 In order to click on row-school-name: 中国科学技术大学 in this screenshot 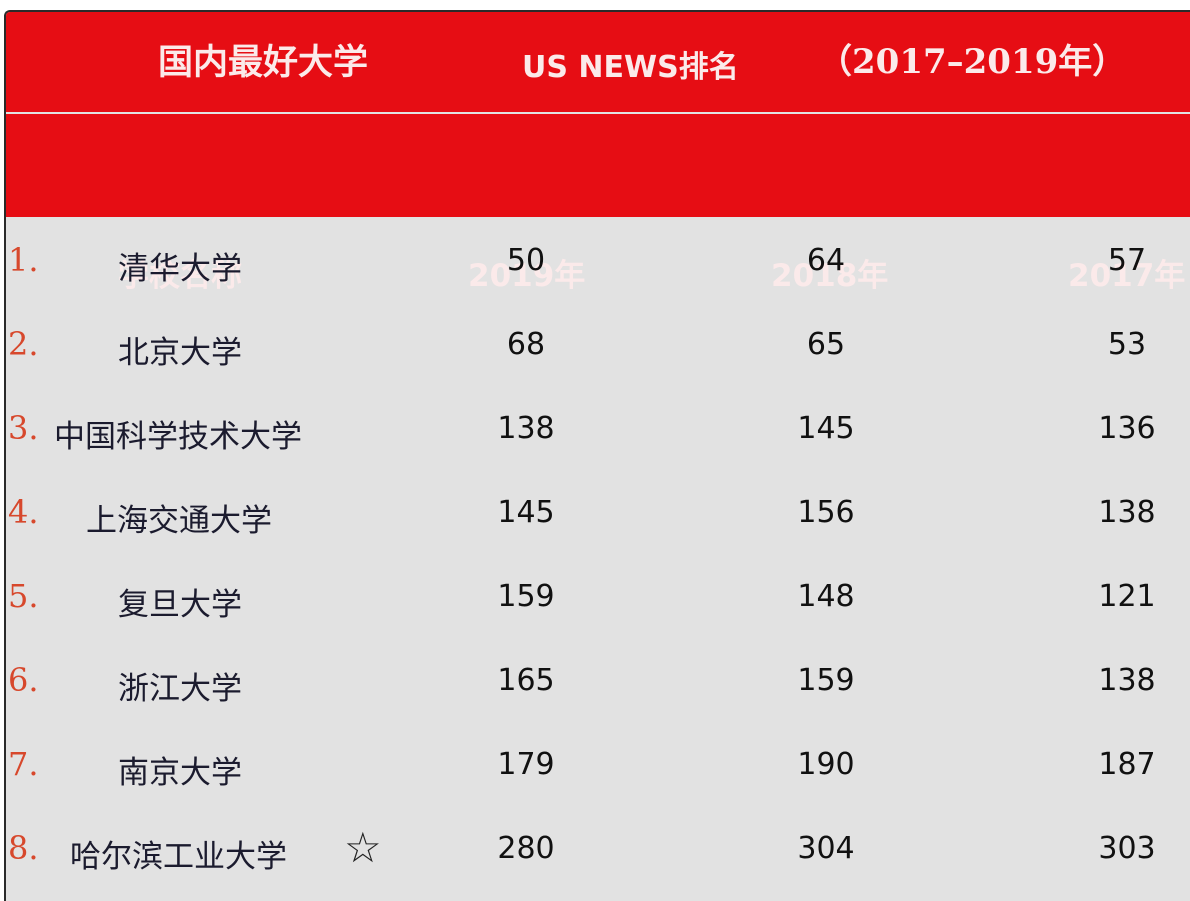, I will do `click(178, 437)`.